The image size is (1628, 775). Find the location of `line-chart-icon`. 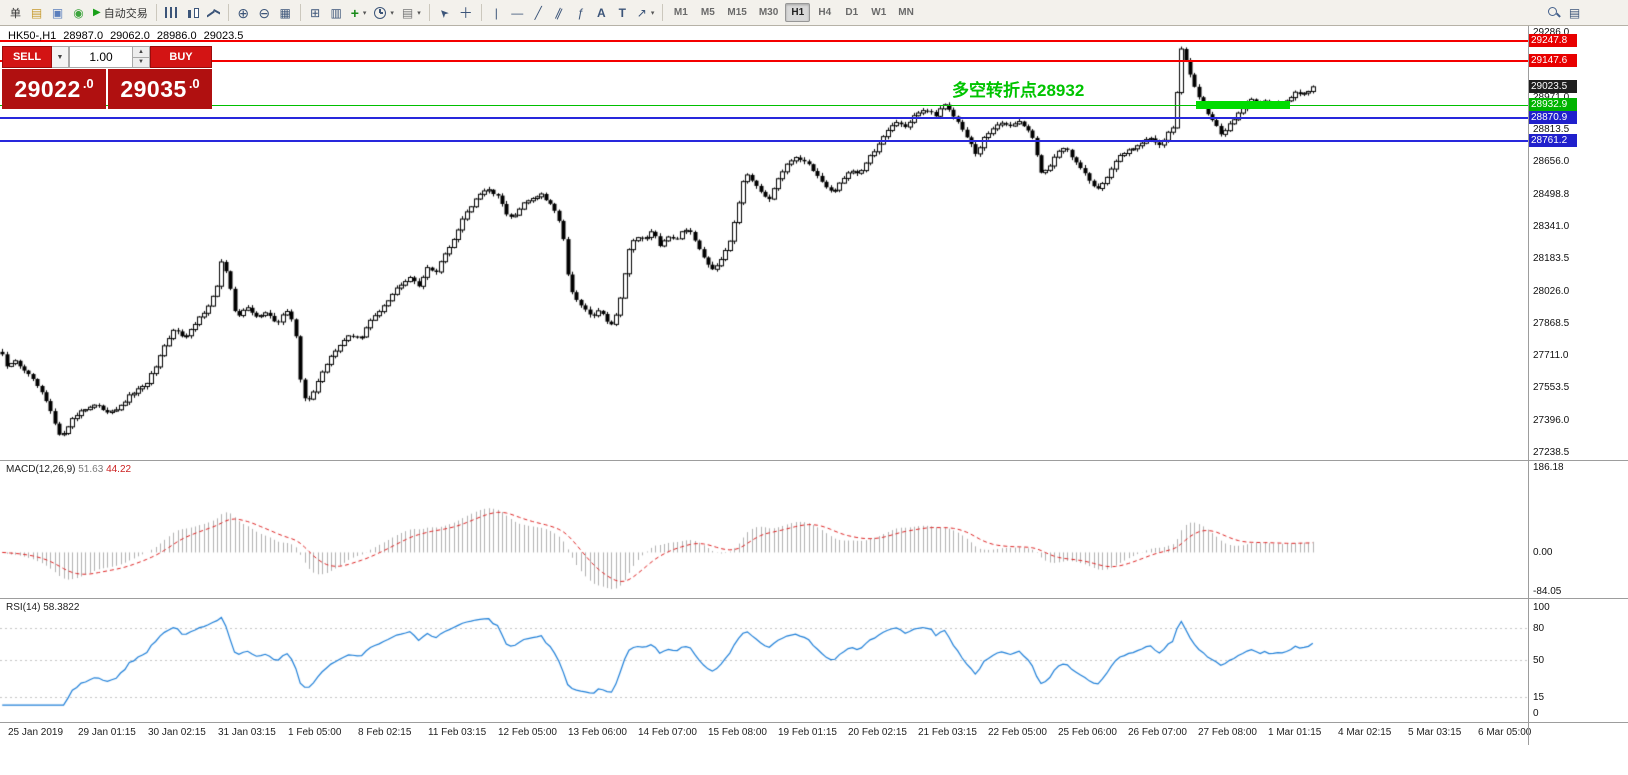

line-chart-icon is located at coordinates (213, 12).